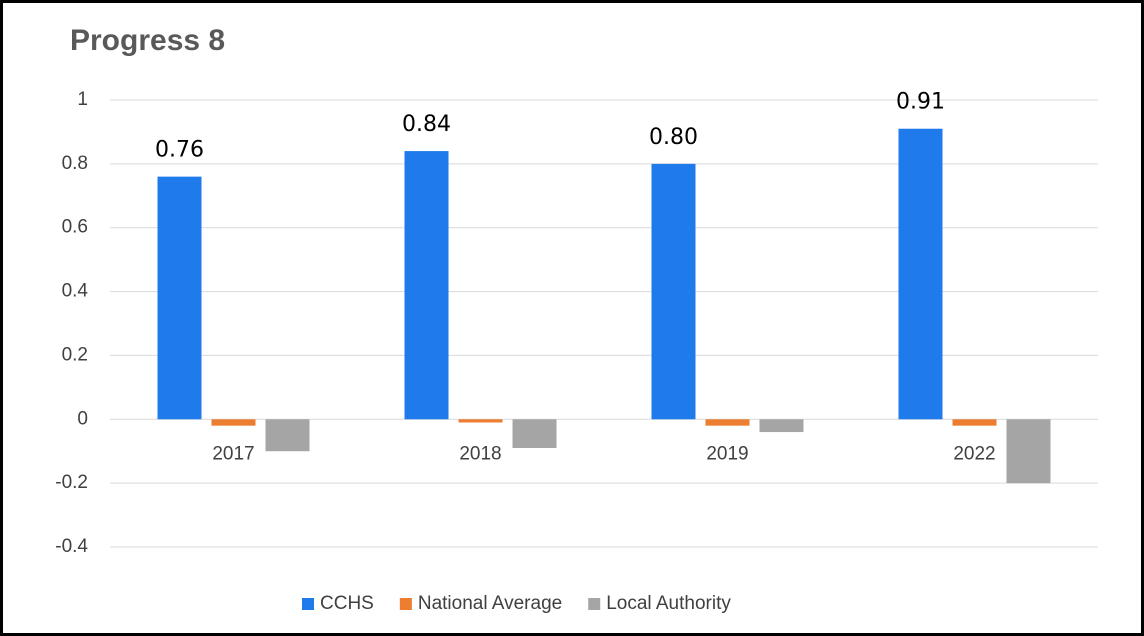  Describe the element at coordinates (426, 124) in the screenshot. I see `data-label: 0.84` at that location.